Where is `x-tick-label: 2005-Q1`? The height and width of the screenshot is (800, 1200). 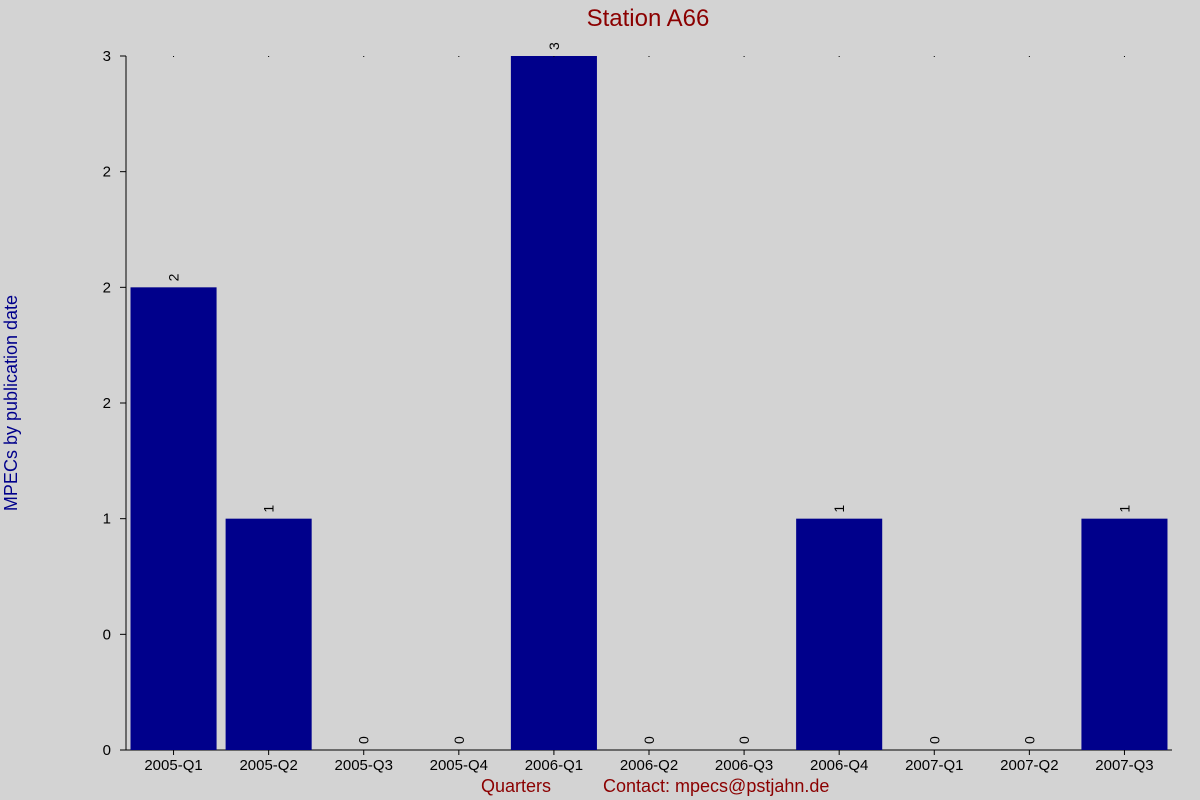
x-tick-label: 2005-Q1 is located at coordinates (173, 765).